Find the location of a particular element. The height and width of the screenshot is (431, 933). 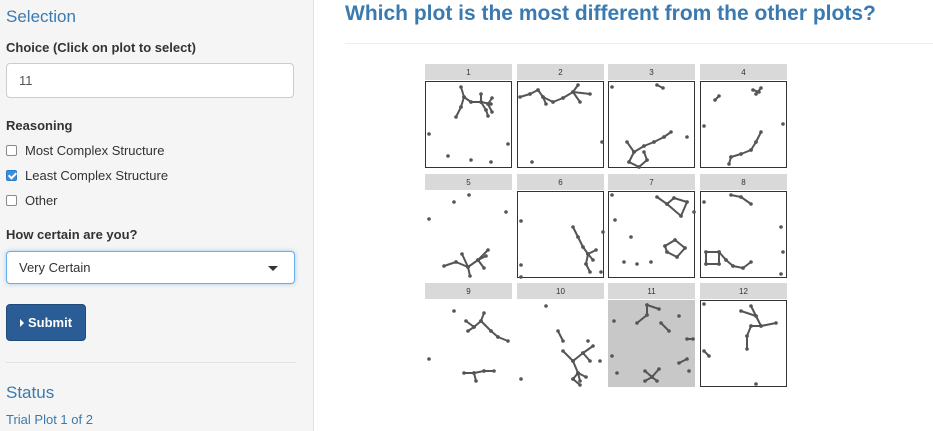

submit-button: Submit is located at coordinates (46, 322).